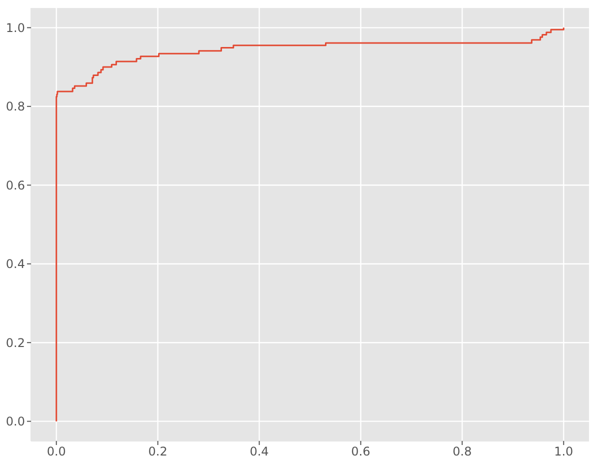  Describe the element at coordinates (15, 421) in the screenshot. I see `y-tick-label: 0.0` at that location.